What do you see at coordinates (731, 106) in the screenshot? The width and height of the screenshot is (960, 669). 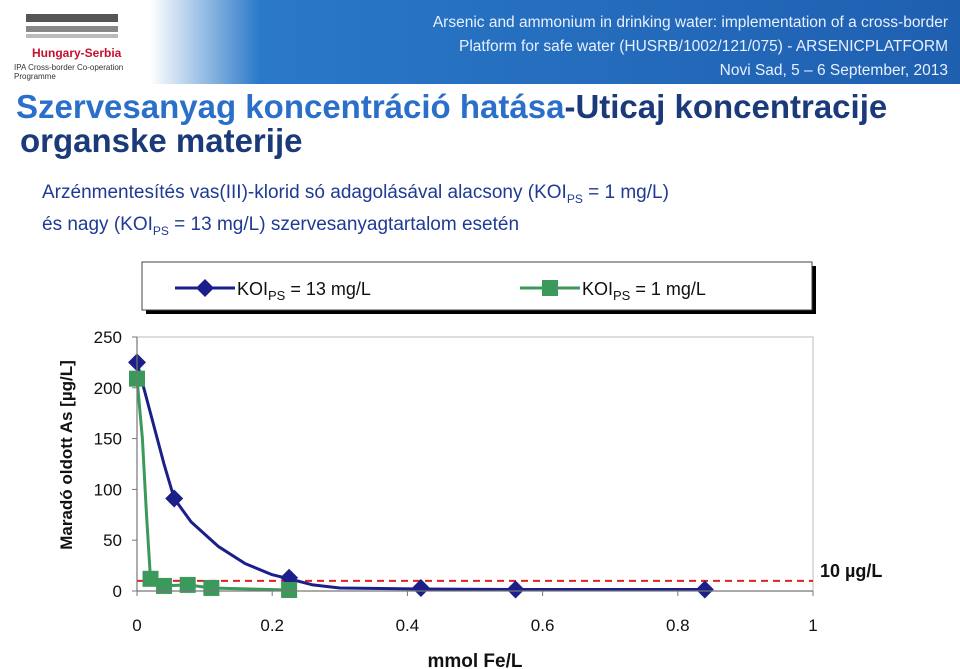 I see `title-serbian: Uticaj koncentracije` at bounding box center [731, 106].